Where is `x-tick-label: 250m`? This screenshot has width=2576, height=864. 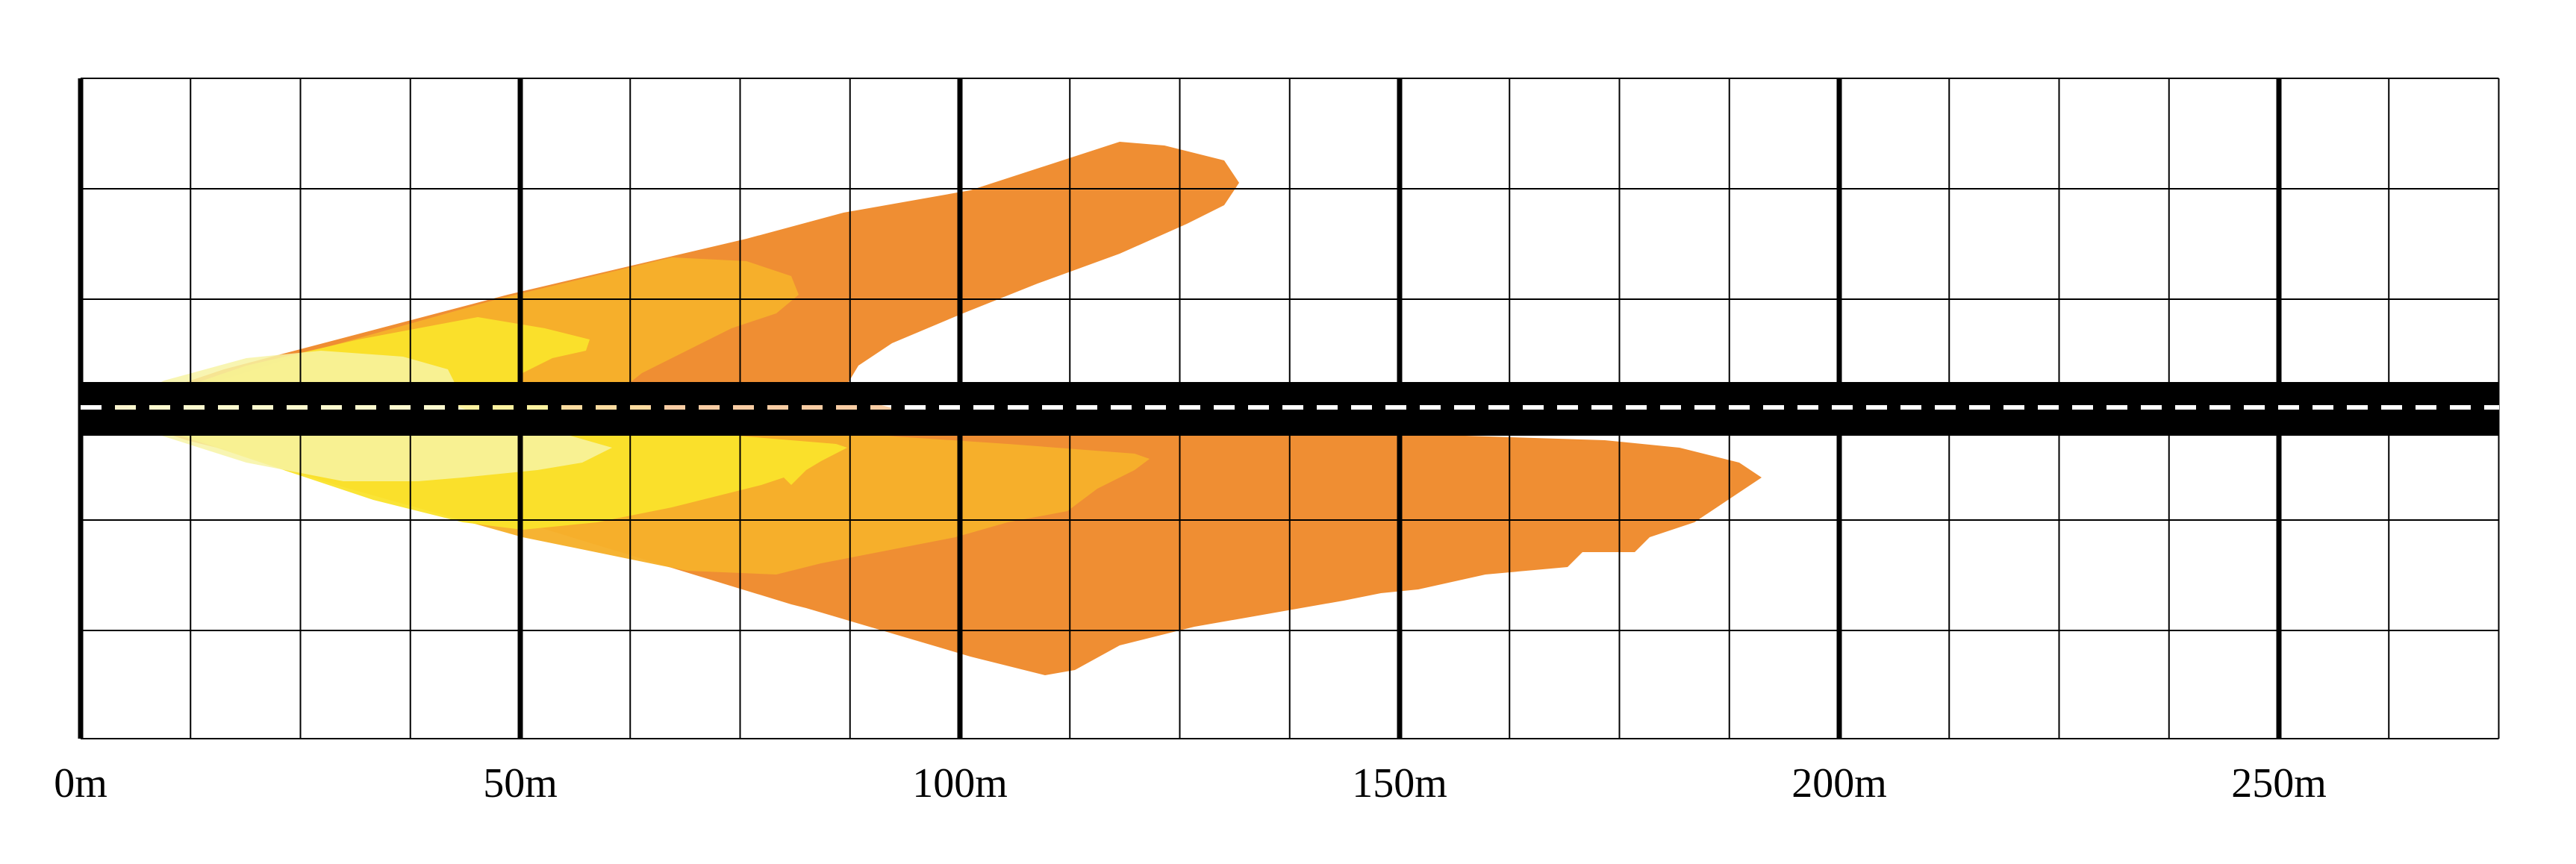
x-tick-label: 250m is located at coordinates (2279, 783).